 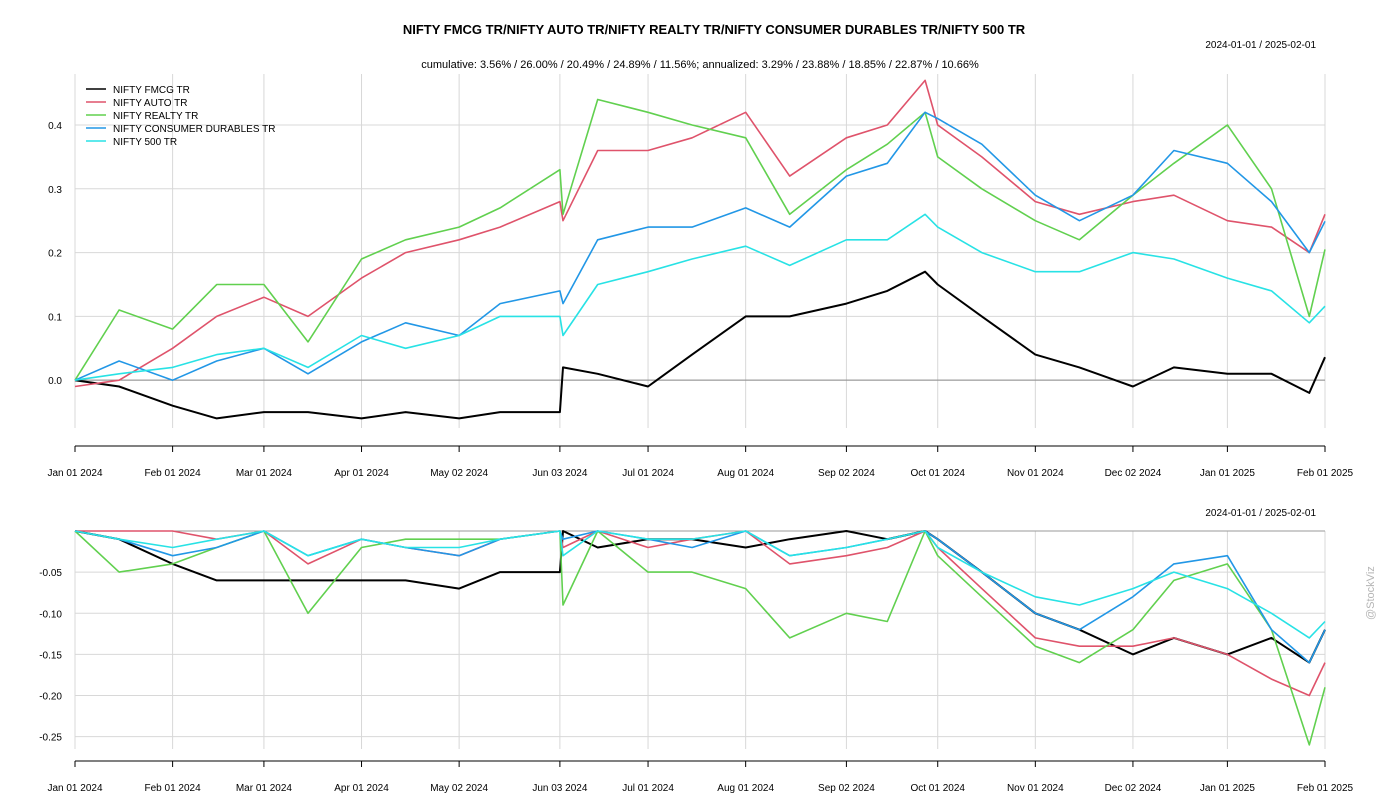 I want to click on y-tick-label: 0.3, so click(x=55, y=190).